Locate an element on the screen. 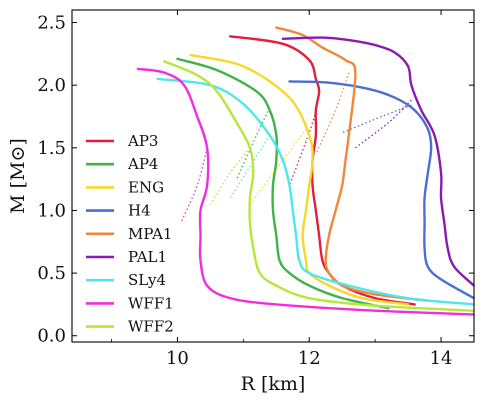 This screenshot has width=491, height=409. legend-label-ap4: AP4 is located at coordinates (142, 164).